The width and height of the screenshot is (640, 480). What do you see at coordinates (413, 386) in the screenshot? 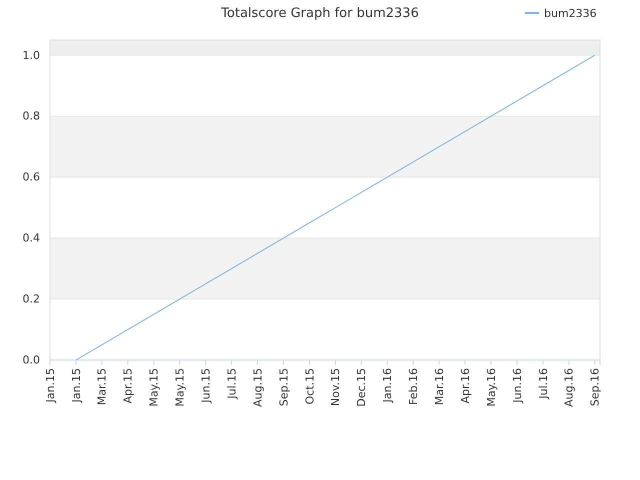
I see `x-tick-label: Feb.16` at bounding box center [413, 386].